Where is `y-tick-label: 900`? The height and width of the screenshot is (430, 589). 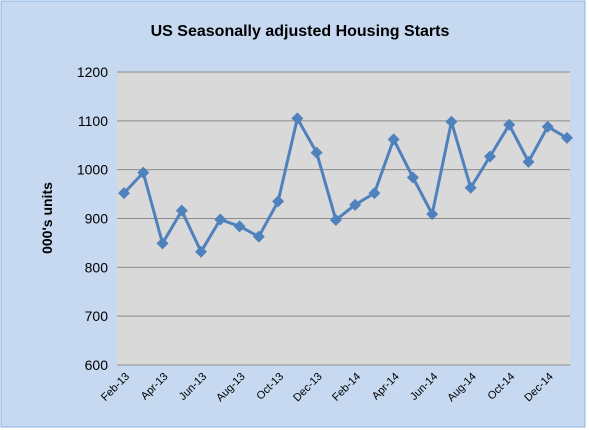 y-tick-label: 900 is located at coordinates (97, 219).